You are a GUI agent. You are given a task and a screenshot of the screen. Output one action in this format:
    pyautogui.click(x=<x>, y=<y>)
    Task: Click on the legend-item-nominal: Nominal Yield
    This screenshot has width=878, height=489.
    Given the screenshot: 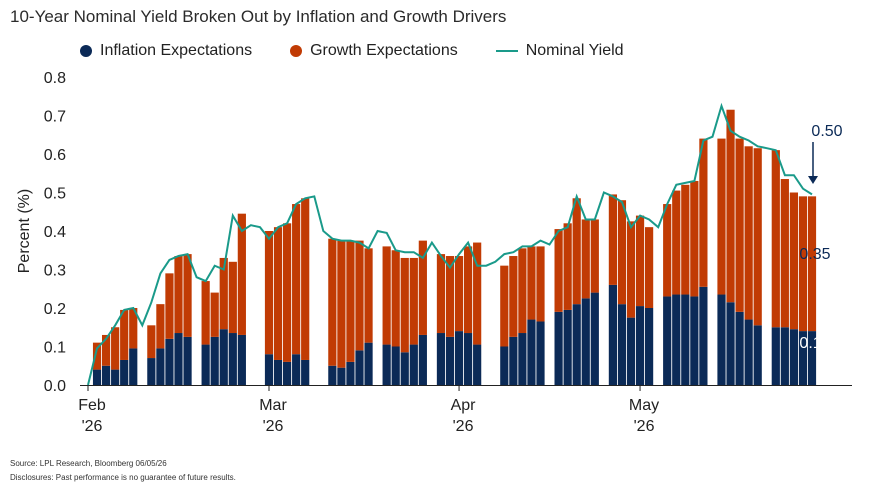 What is the action you would take?
    pyautogui.click(x=559, y=51)
    